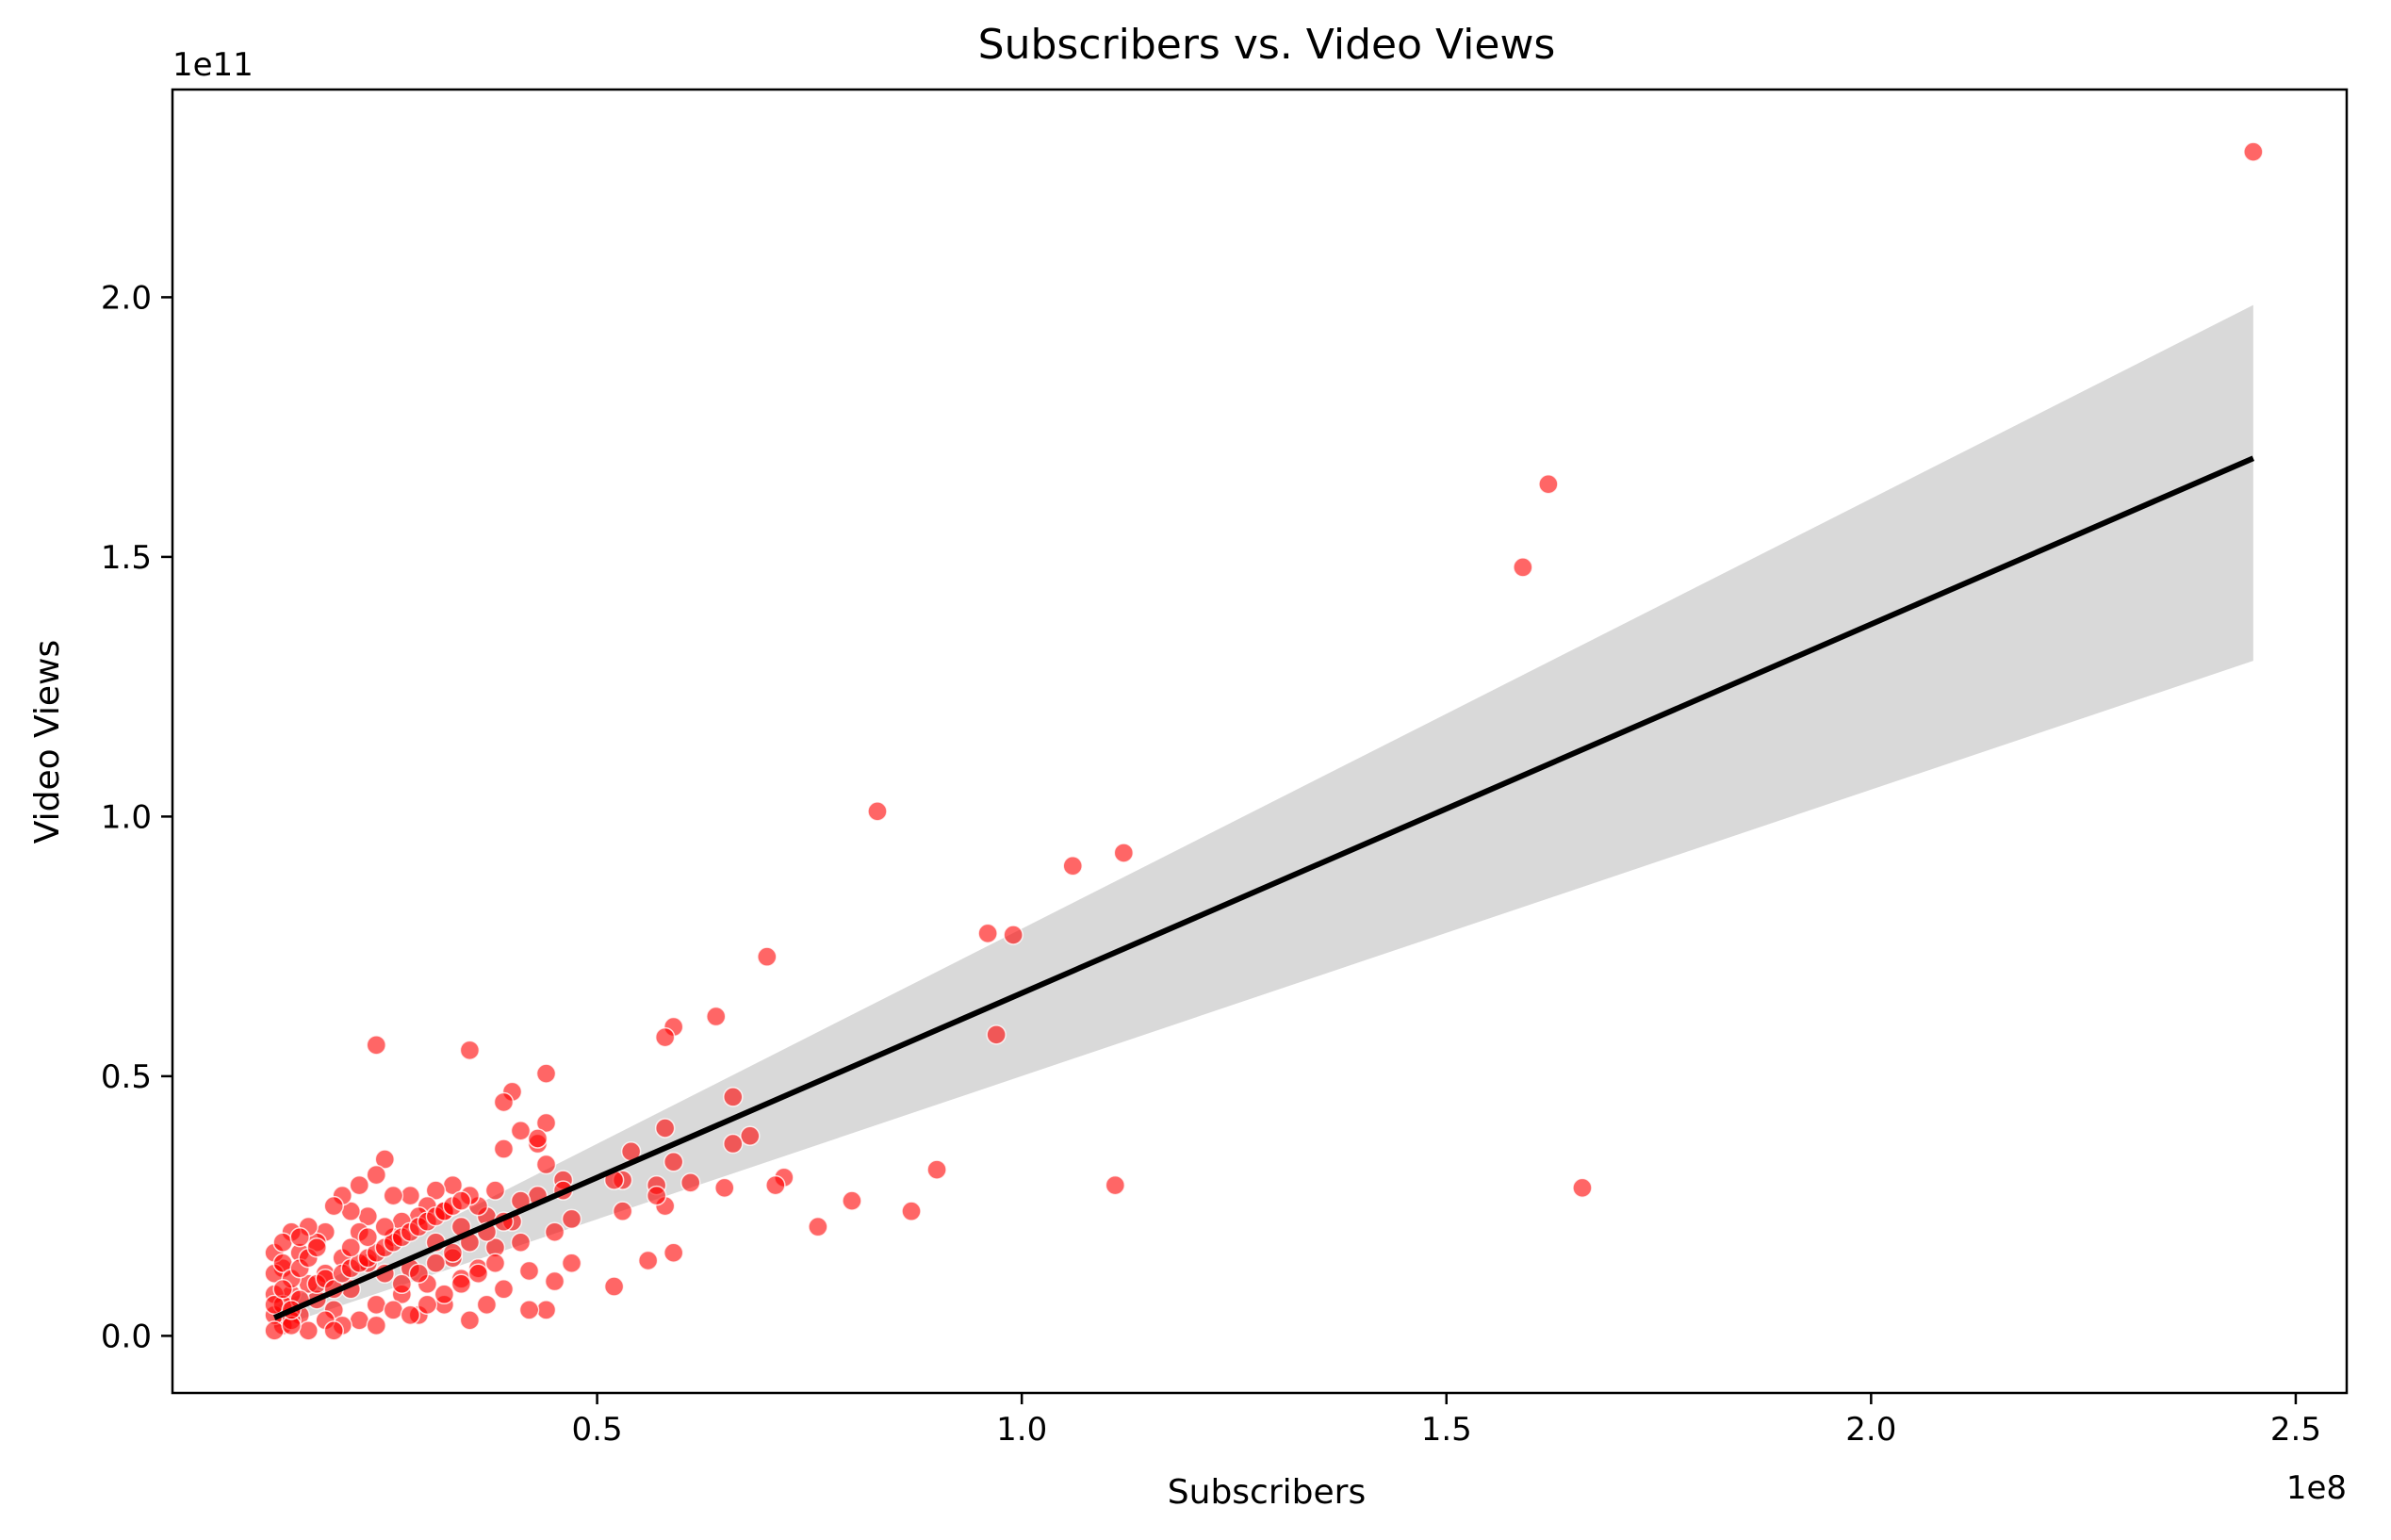  Describe the element at coordinates (1446, 1430) in the screenshot. I see `x-tick-label: 1.5` at that location.